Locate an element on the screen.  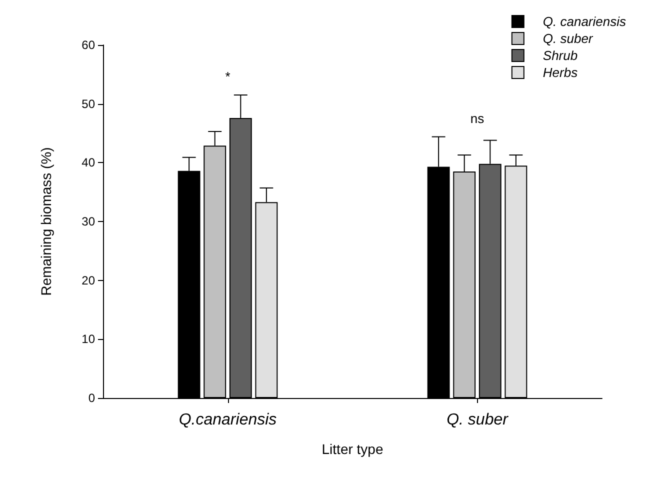
legend-label: Herbs is located at coordinates (560, 72).